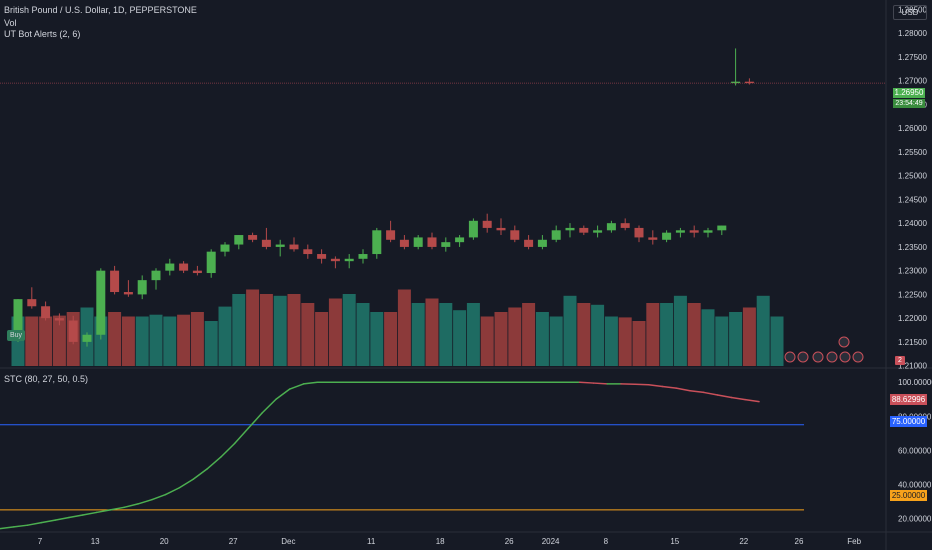 The height and width of the screenshot is (550, 932). What do you see at coordinates (40, 541) in the screenshot?
I see `date-tick-label: 7` at bounding box center [40, 541].